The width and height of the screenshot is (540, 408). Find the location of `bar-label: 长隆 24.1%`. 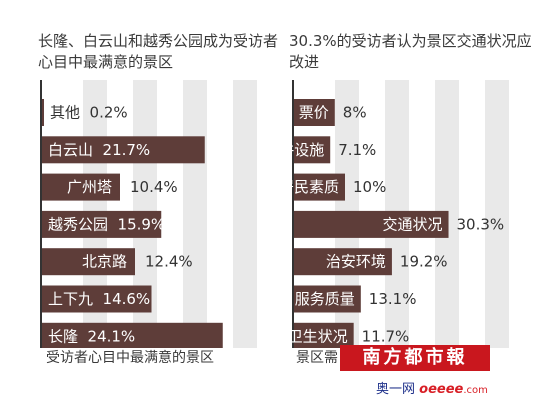

bar-label: 长隆 24.1% is located at coordinates (91, 336).